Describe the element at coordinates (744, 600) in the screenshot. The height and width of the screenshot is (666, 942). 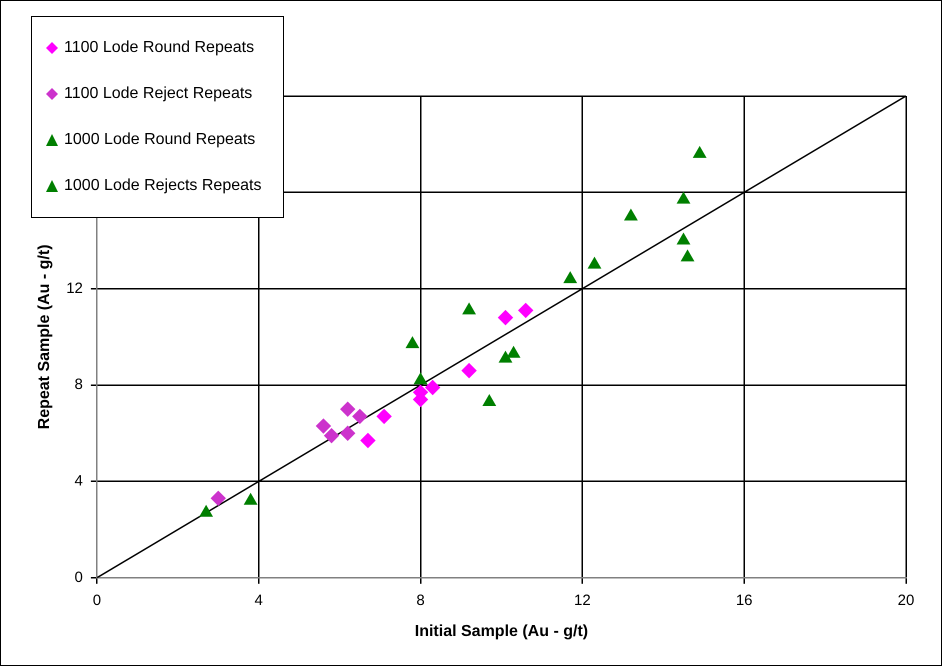
I see `x-tick-label: 16` at that location.